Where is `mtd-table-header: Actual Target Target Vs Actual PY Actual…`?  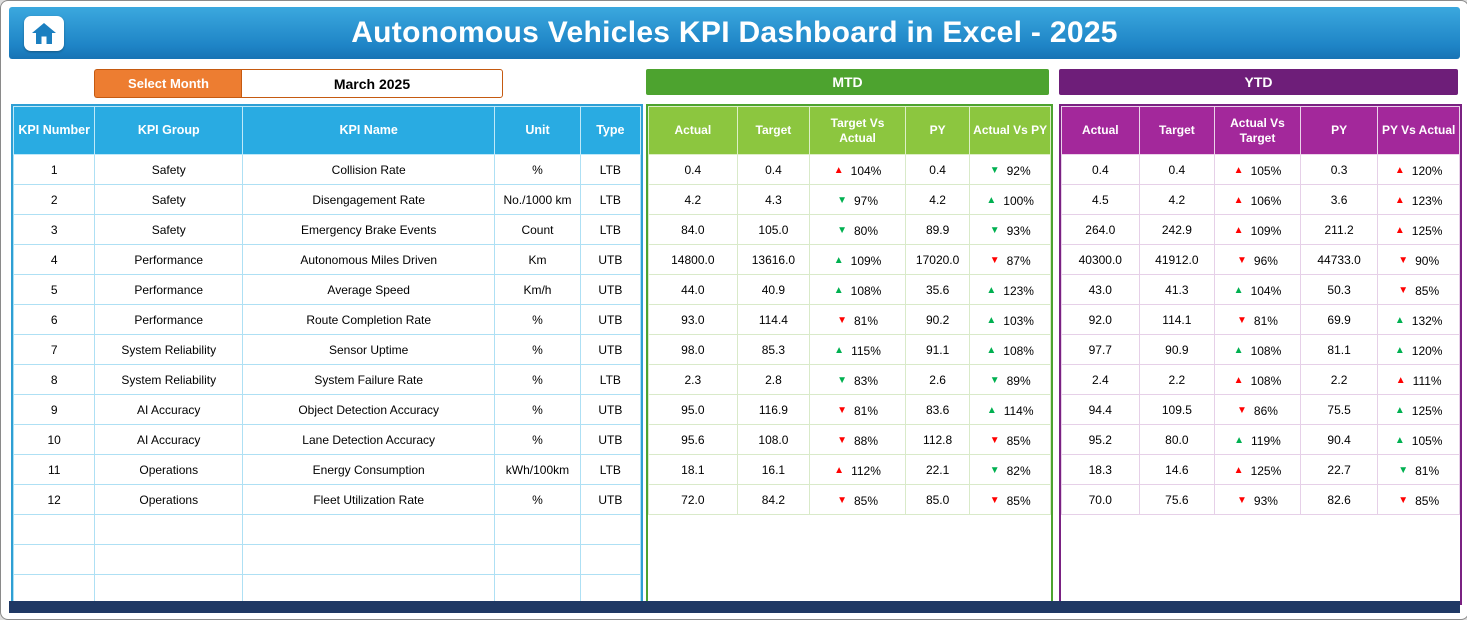 mtd-table-header: Actual Target Target Vs Actual PY Actual… is located at coordinates (849, 130).